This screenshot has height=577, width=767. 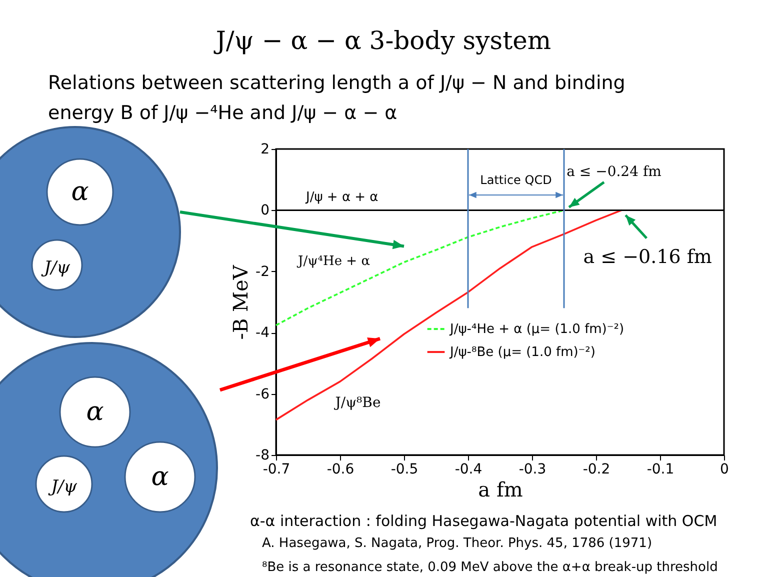 What do you see at coordinates (522, 352) in the screenshot?
I see `legend-label: J/ψ-⁸Be (μ= (1.0 fm)⁻²)` at bounding box center [522, 352].